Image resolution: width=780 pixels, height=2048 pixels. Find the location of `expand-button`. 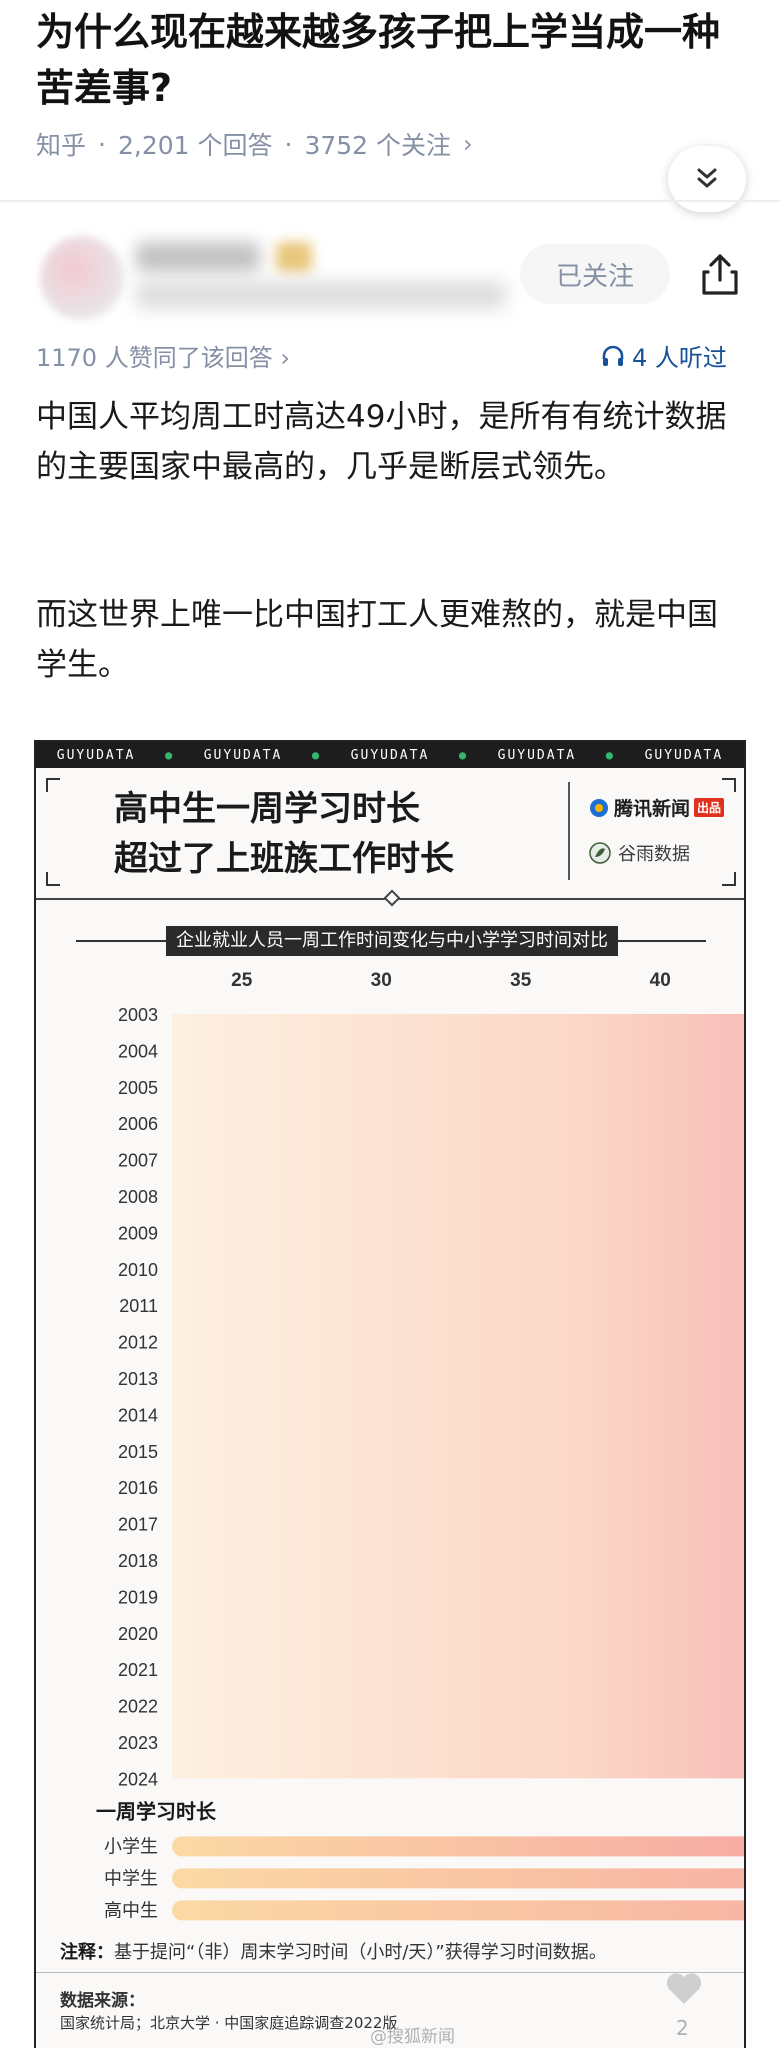

expand-button is located at coordinates (707, 179).